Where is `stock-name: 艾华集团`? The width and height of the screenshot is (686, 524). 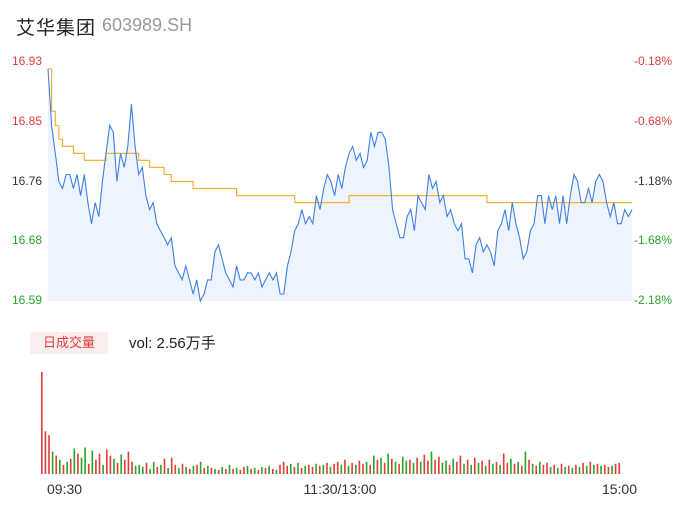 stock-name: 艾华集团 is located at coordinates (56, 28).